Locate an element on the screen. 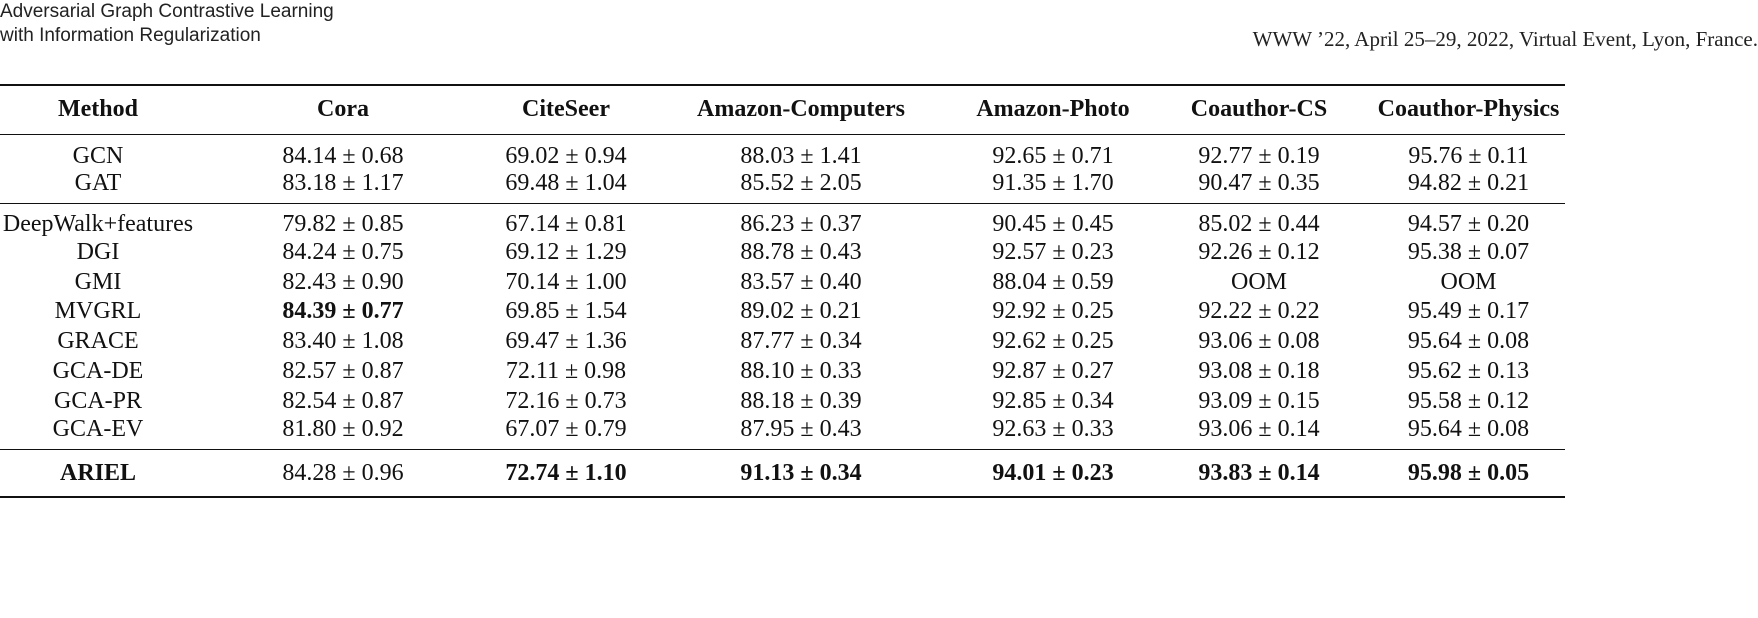 The width and height of the screenshot is (1758, 618). result-cell: 89.02 ± 0.21 is located at coordinates (801, 311).